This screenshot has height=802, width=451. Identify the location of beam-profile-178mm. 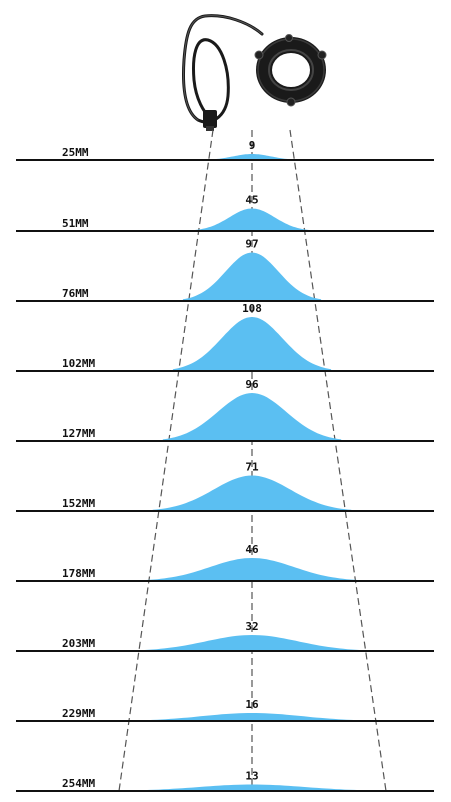
(252, 569).